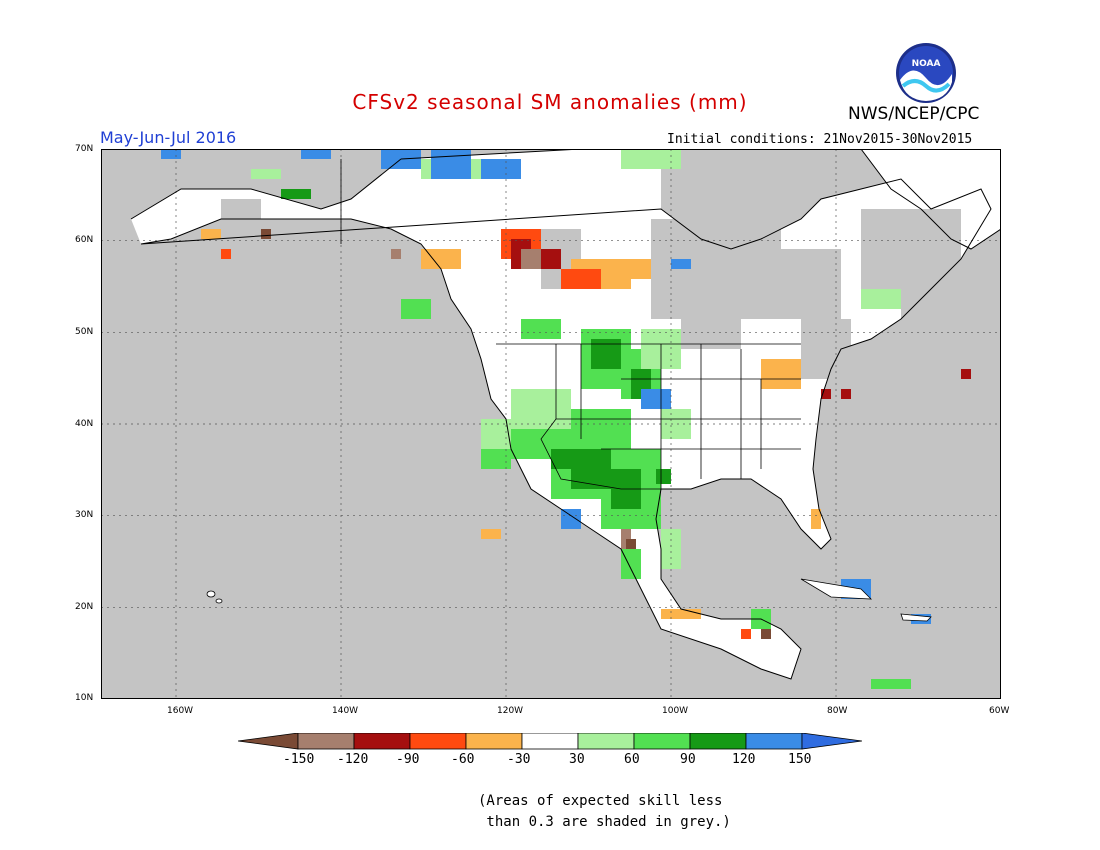 Image resolution: width=1100 pixels, height=850 pixels. I want to click on lat-label-10n: 10N, so click(84, 698).